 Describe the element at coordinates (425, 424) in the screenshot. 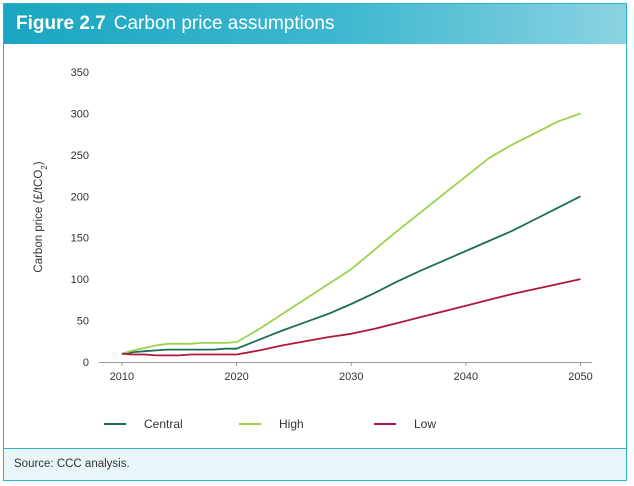

I see `legend-label-low: Low` at that location.